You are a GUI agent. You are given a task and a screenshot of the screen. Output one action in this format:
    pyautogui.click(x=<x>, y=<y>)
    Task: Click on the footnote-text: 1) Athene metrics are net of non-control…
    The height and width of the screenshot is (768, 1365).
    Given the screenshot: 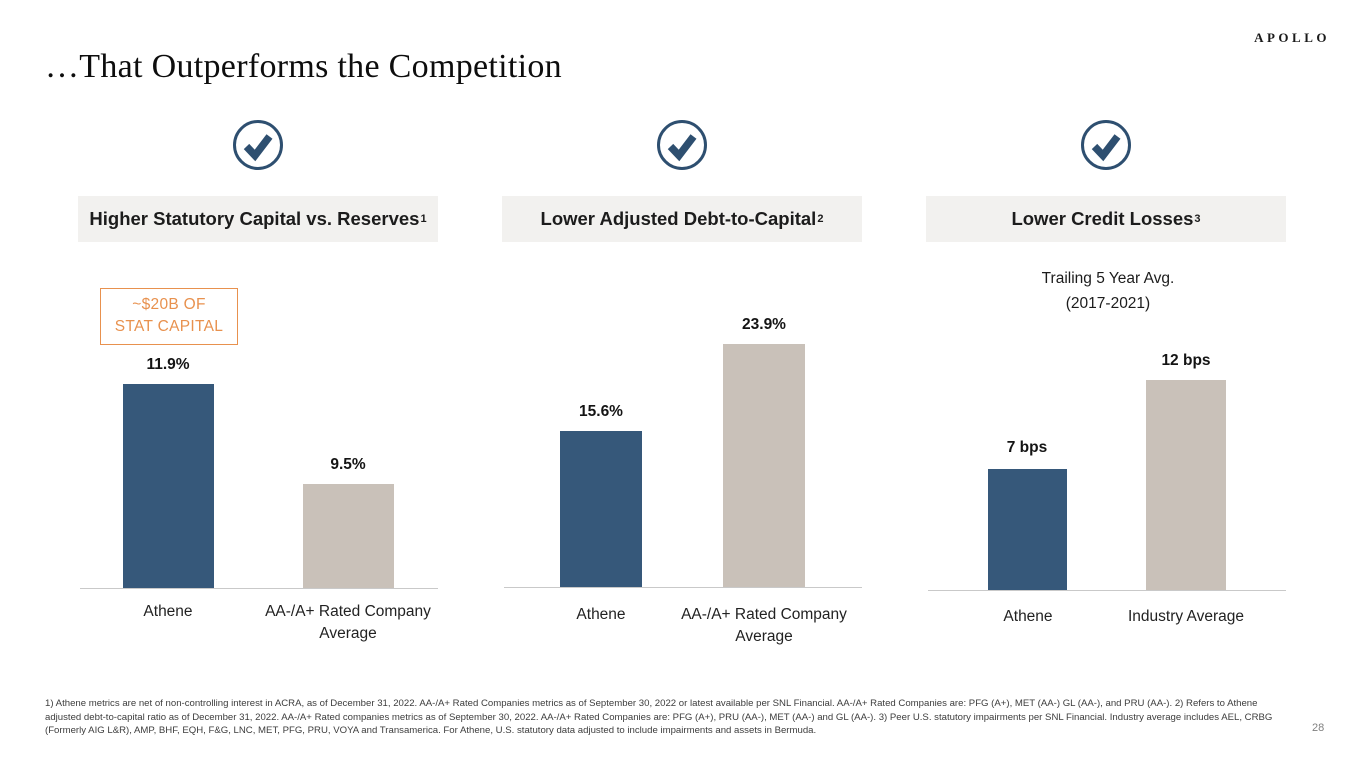 What is the action you would take?
    pyautogui.click(x=659, y=717)
    